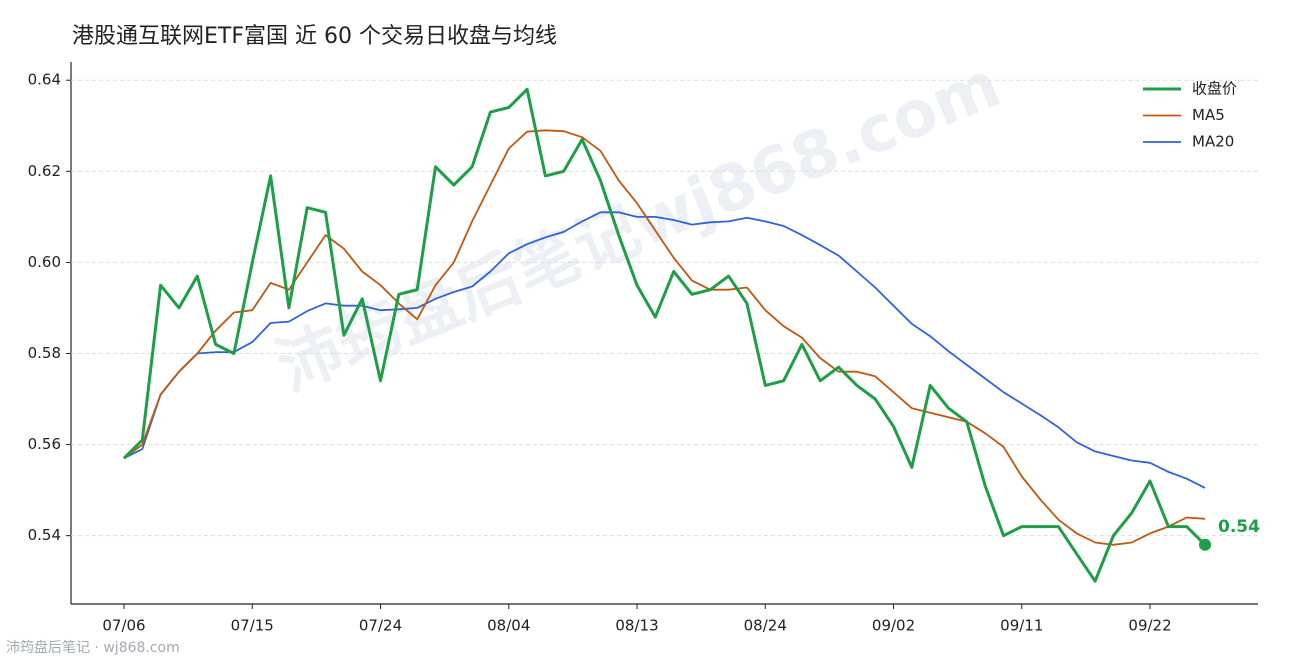 This screenshot has height=660, width=1290. I want to click on legend-label: 收盘价, so click(1214, 89).